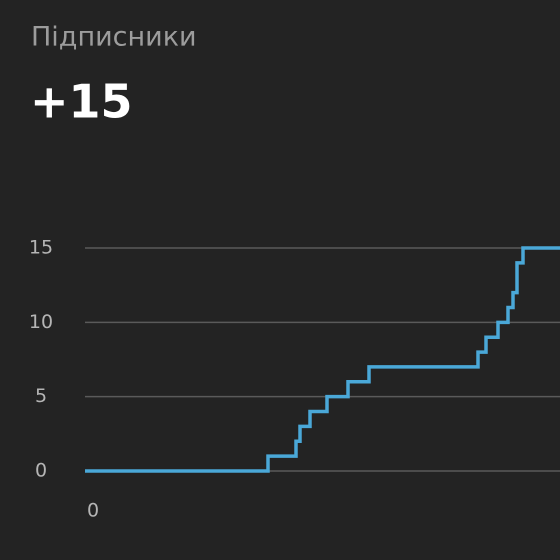 The image size is (560, 560). I want to click on y-tick-label: 15, so click(41, 248).